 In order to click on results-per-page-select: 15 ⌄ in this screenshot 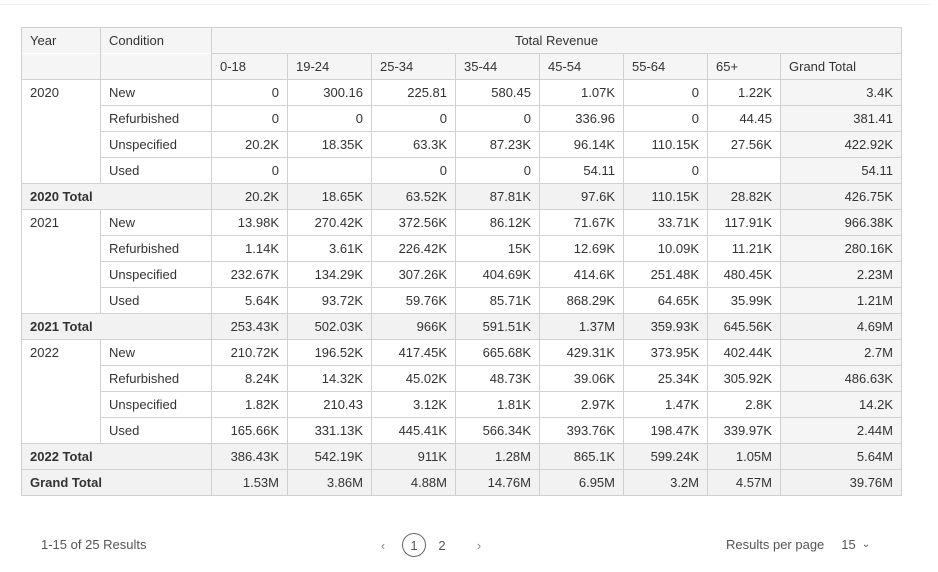, I will do `click(855, 544)`.